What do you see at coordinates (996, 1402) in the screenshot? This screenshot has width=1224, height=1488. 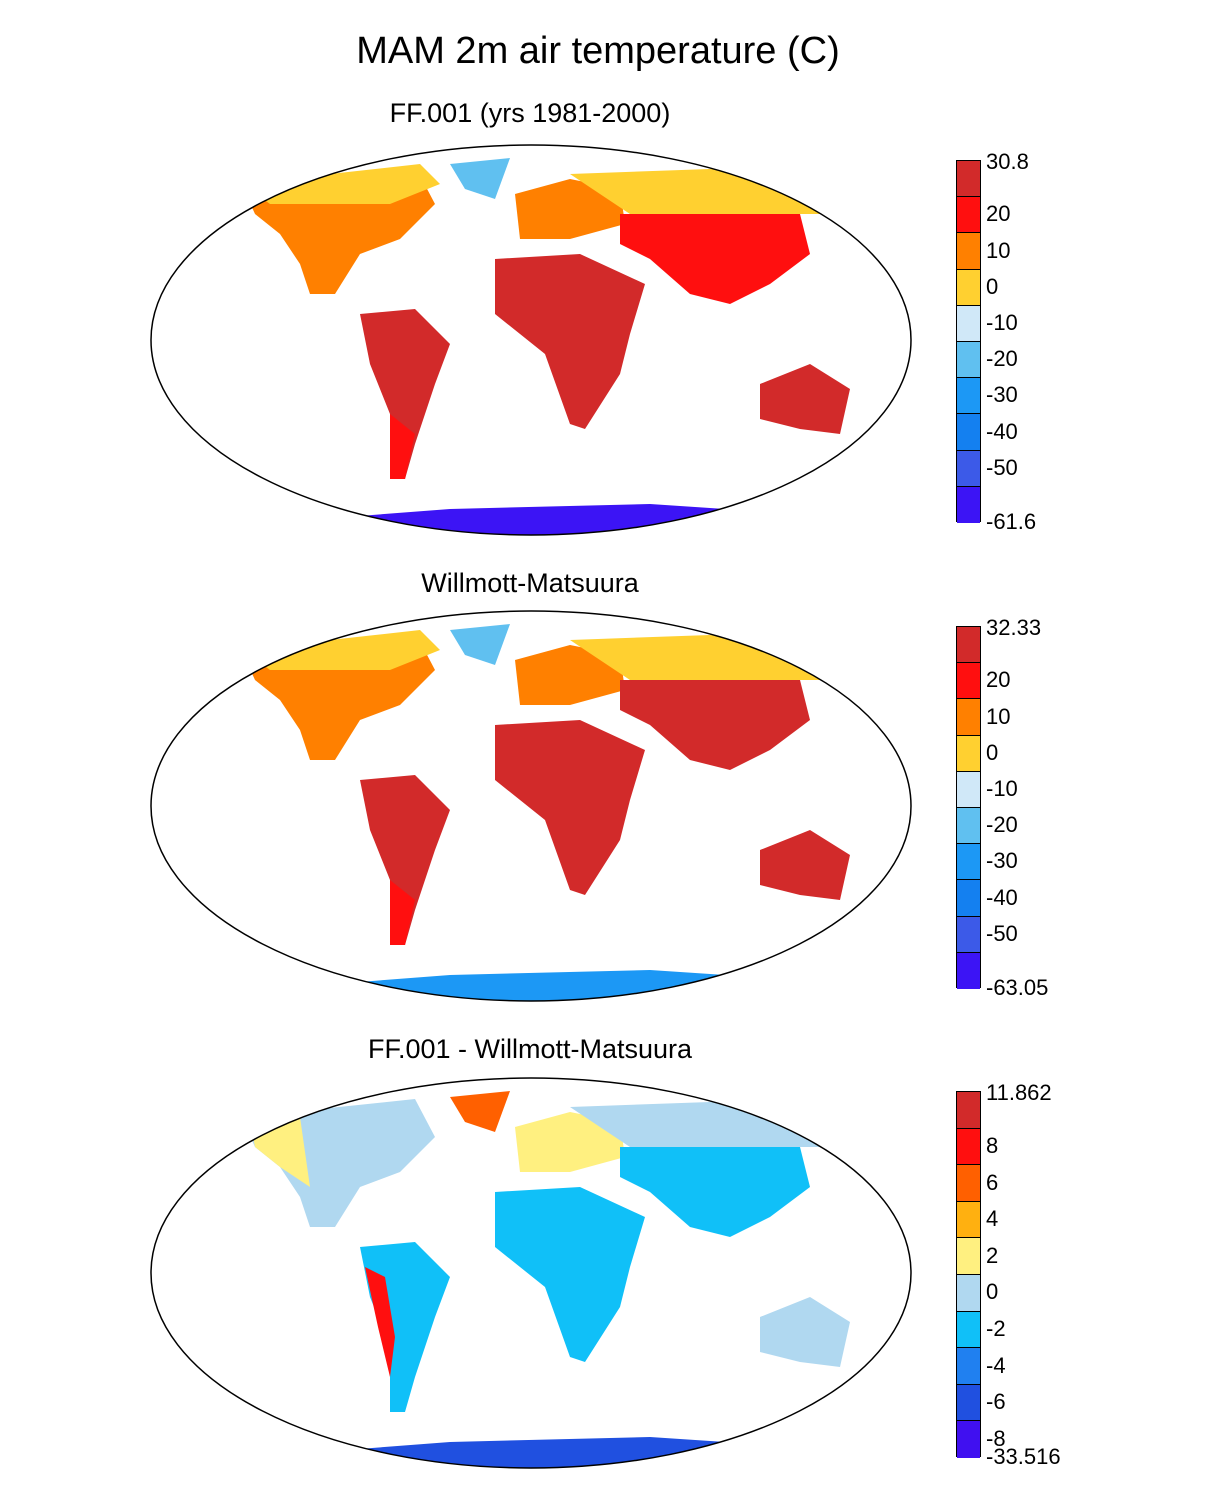 I see `colorbar-tick-label: -6` at bounding box center [996, 1402].